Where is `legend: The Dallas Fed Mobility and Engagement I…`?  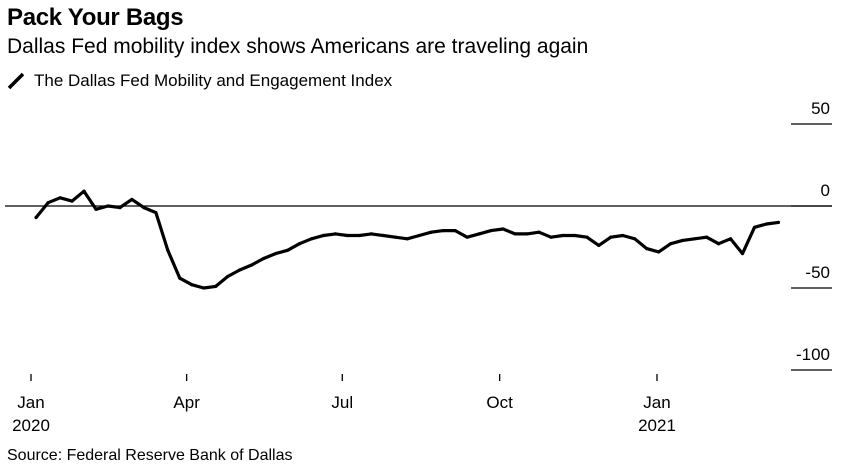
legend: The Dallas Fed Mobility and Engagement I… is located at coordinates (199, 81).